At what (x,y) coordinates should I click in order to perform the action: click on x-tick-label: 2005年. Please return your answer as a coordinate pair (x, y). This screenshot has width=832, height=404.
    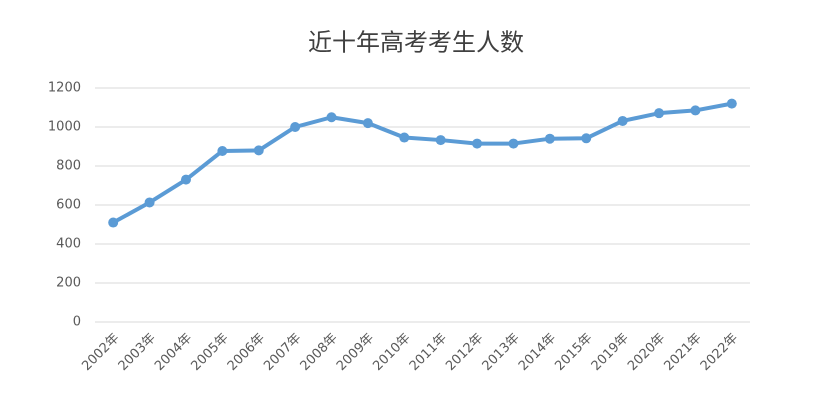
    Looking at the image, I should click on (209, 352).